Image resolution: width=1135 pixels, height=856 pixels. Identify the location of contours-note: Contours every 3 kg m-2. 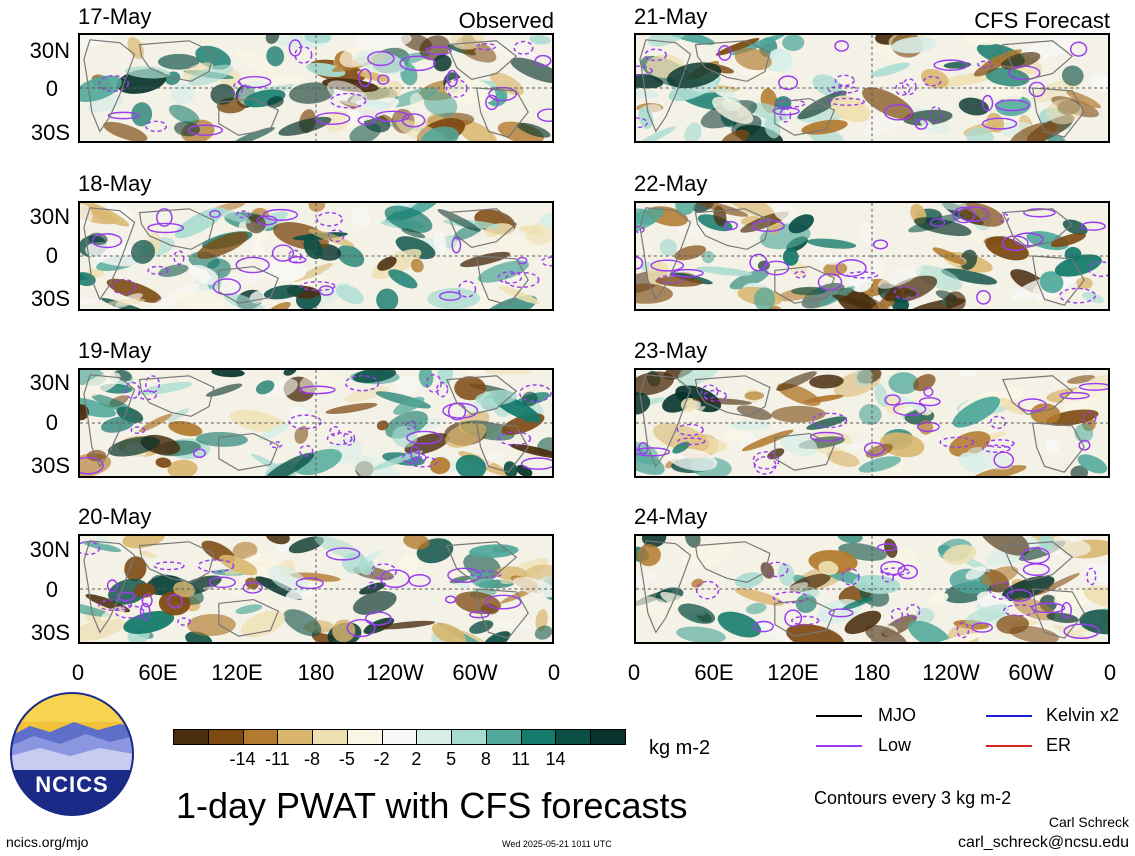
(913, 798).